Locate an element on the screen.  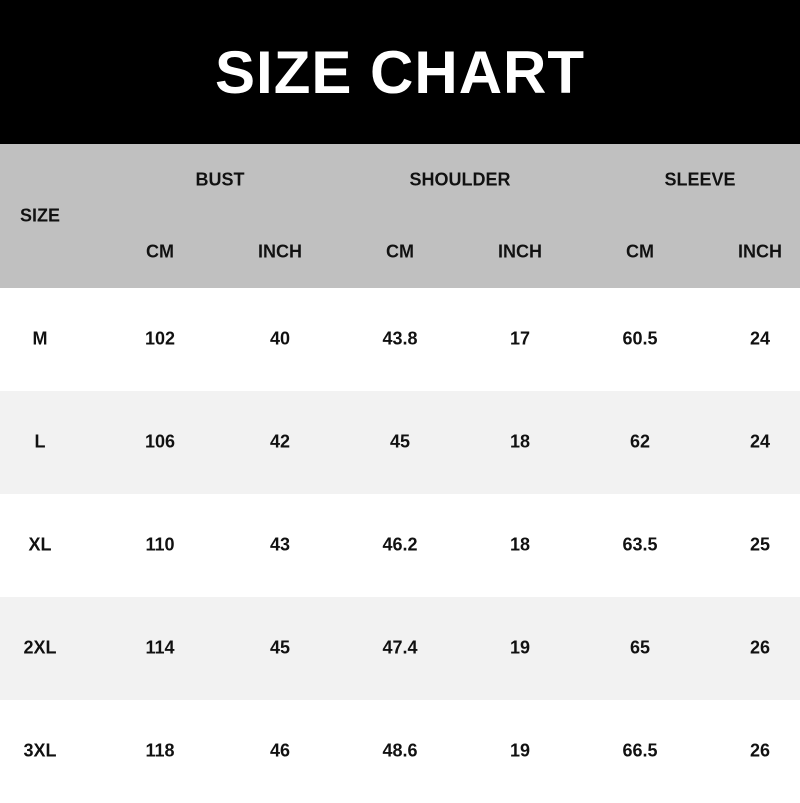
value-cell: 47.4 is located at coordinates (400, 647).